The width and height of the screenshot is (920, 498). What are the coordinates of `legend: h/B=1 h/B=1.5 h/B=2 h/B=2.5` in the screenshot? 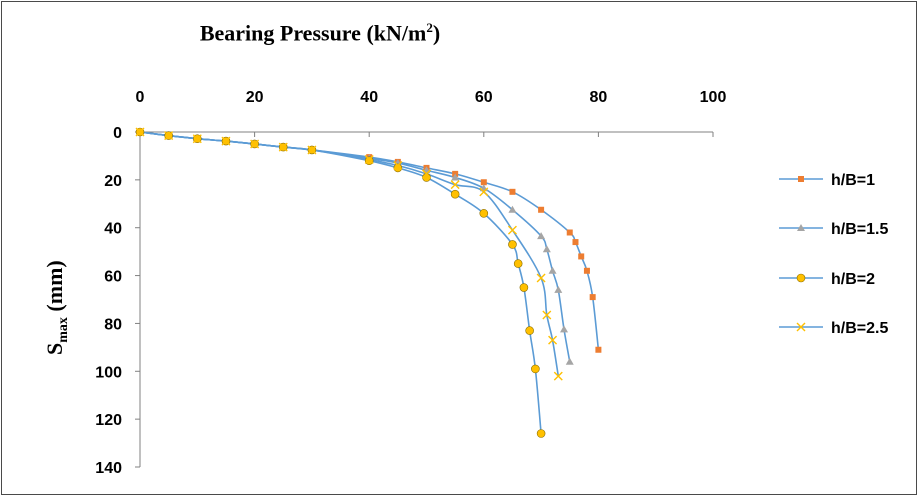 It's located at (833, 254).